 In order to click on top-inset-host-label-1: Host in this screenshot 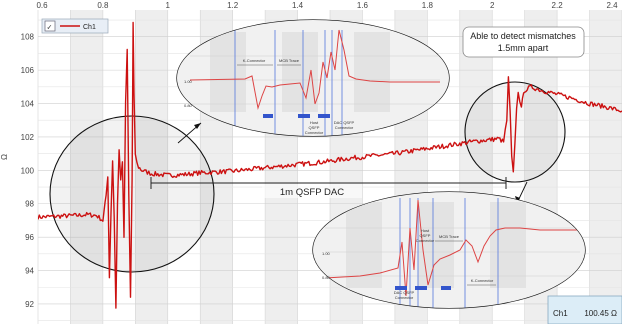, I will do `click(314, 122)`.